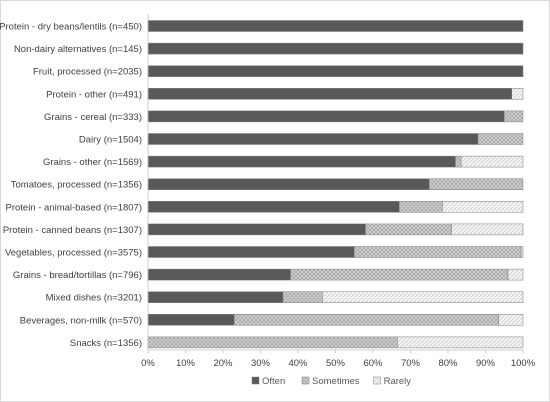 This screenshot has height=402, width=550. Describe the element at coordinates (148, 363) in the screenshot. I see `x-tick-label: 0%` at that location.